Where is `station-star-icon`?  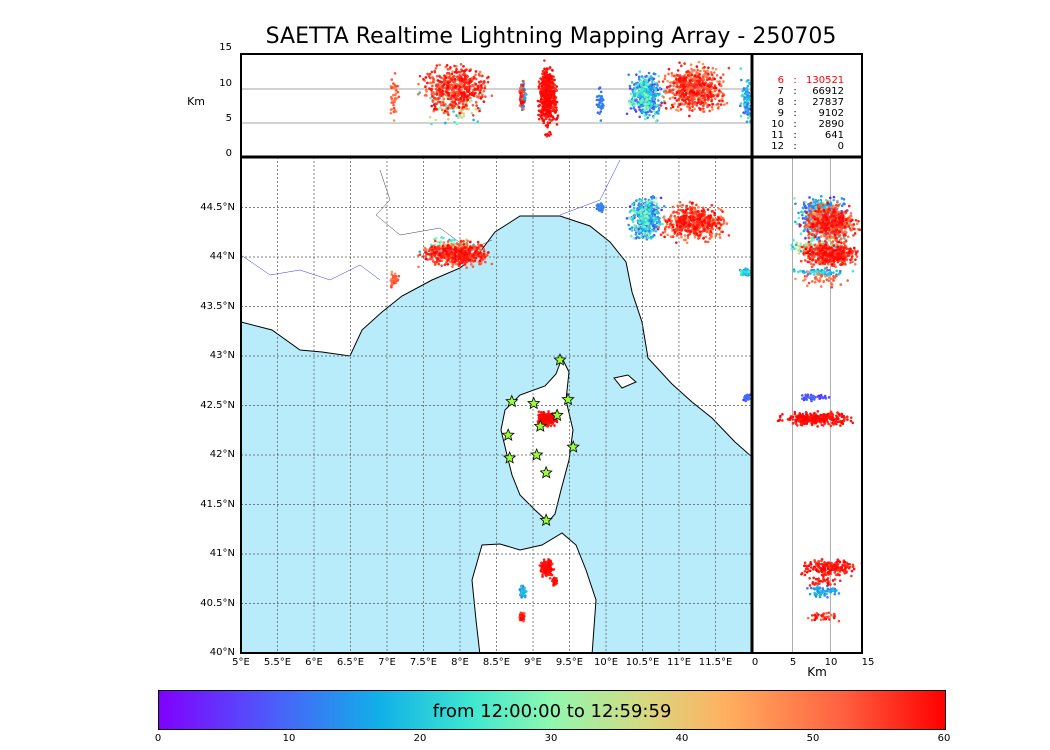
station-star-icon is located at coordinates (536, 454).